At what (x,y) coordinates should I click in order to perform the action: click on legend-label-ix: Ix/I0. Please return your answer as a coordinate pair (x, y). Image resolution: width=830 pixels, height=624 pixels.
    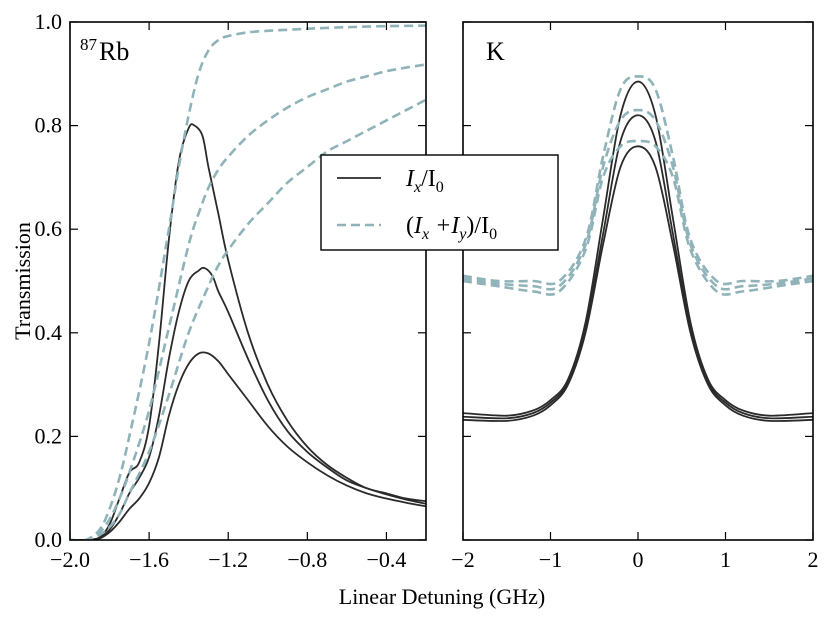
    Looking at the image, I should click on (424, 181).